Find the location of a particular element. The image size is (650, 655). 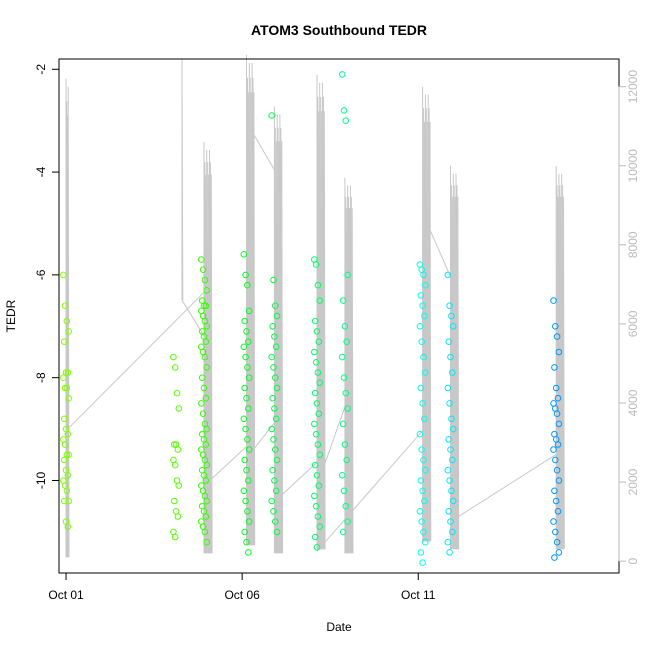

left-axis-tick-label: -10 is located at coordinates (41, 480).